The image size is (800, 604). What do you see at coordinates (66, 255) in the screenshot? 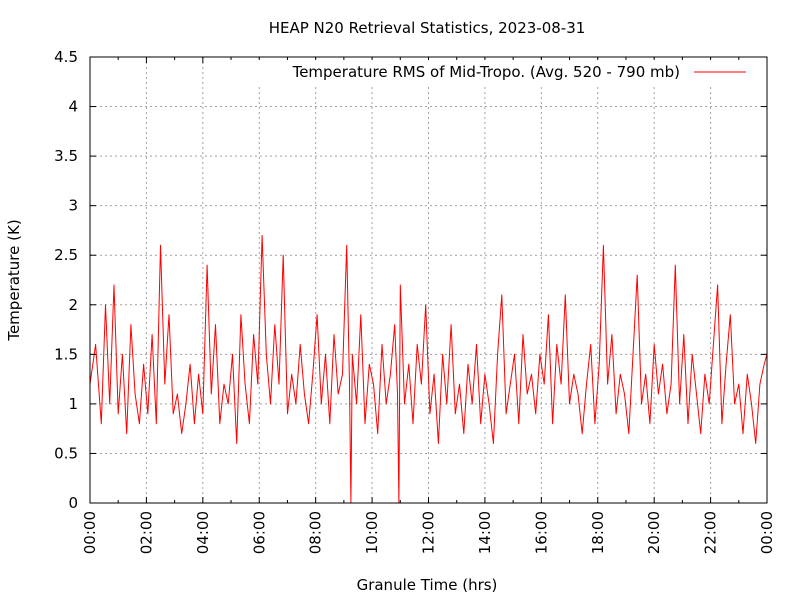
I see `y-tick-label: 2.5` at bounding box center [66, 255].